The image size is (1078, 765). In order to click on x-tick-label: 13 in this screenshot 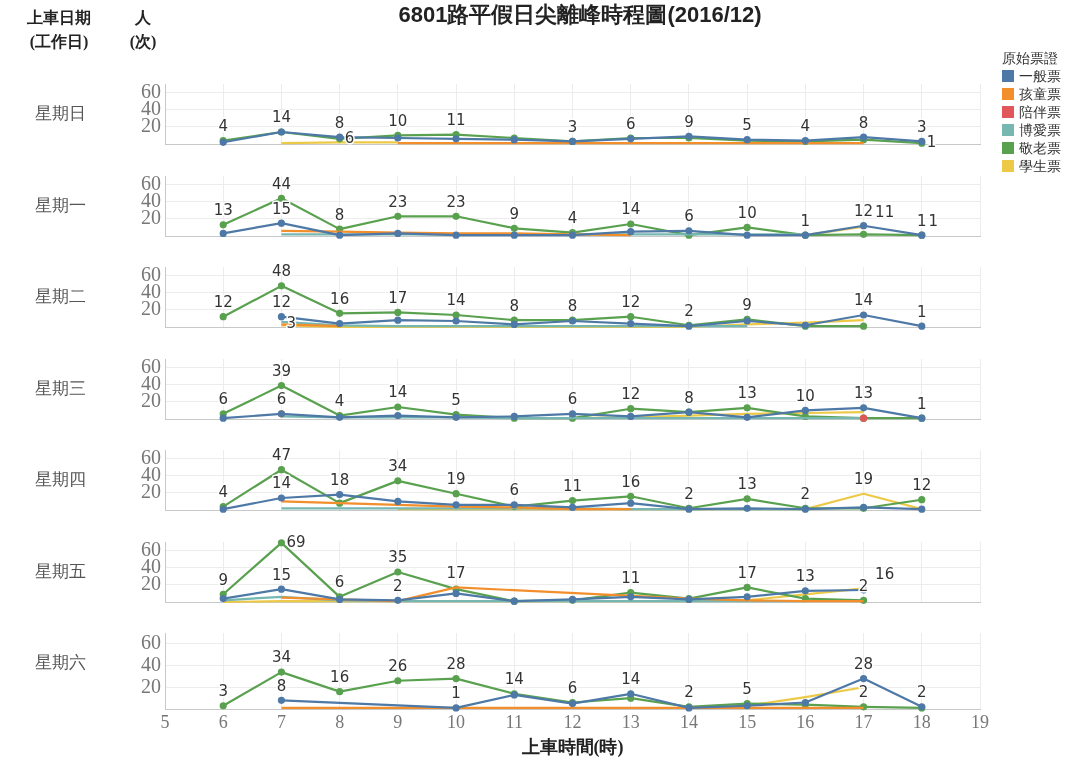, I will do `click(630, 721)`.